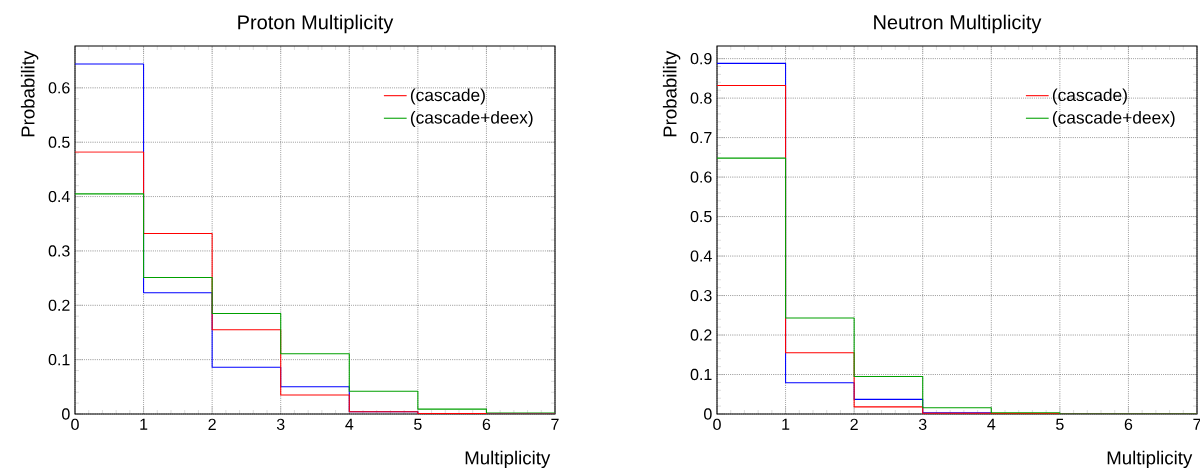 This screenshot has width=1200, height=472. Describe the element at coordinates (316, 24) in the screenshot. I see `chart-title: Proton Multiplicity` at that location.